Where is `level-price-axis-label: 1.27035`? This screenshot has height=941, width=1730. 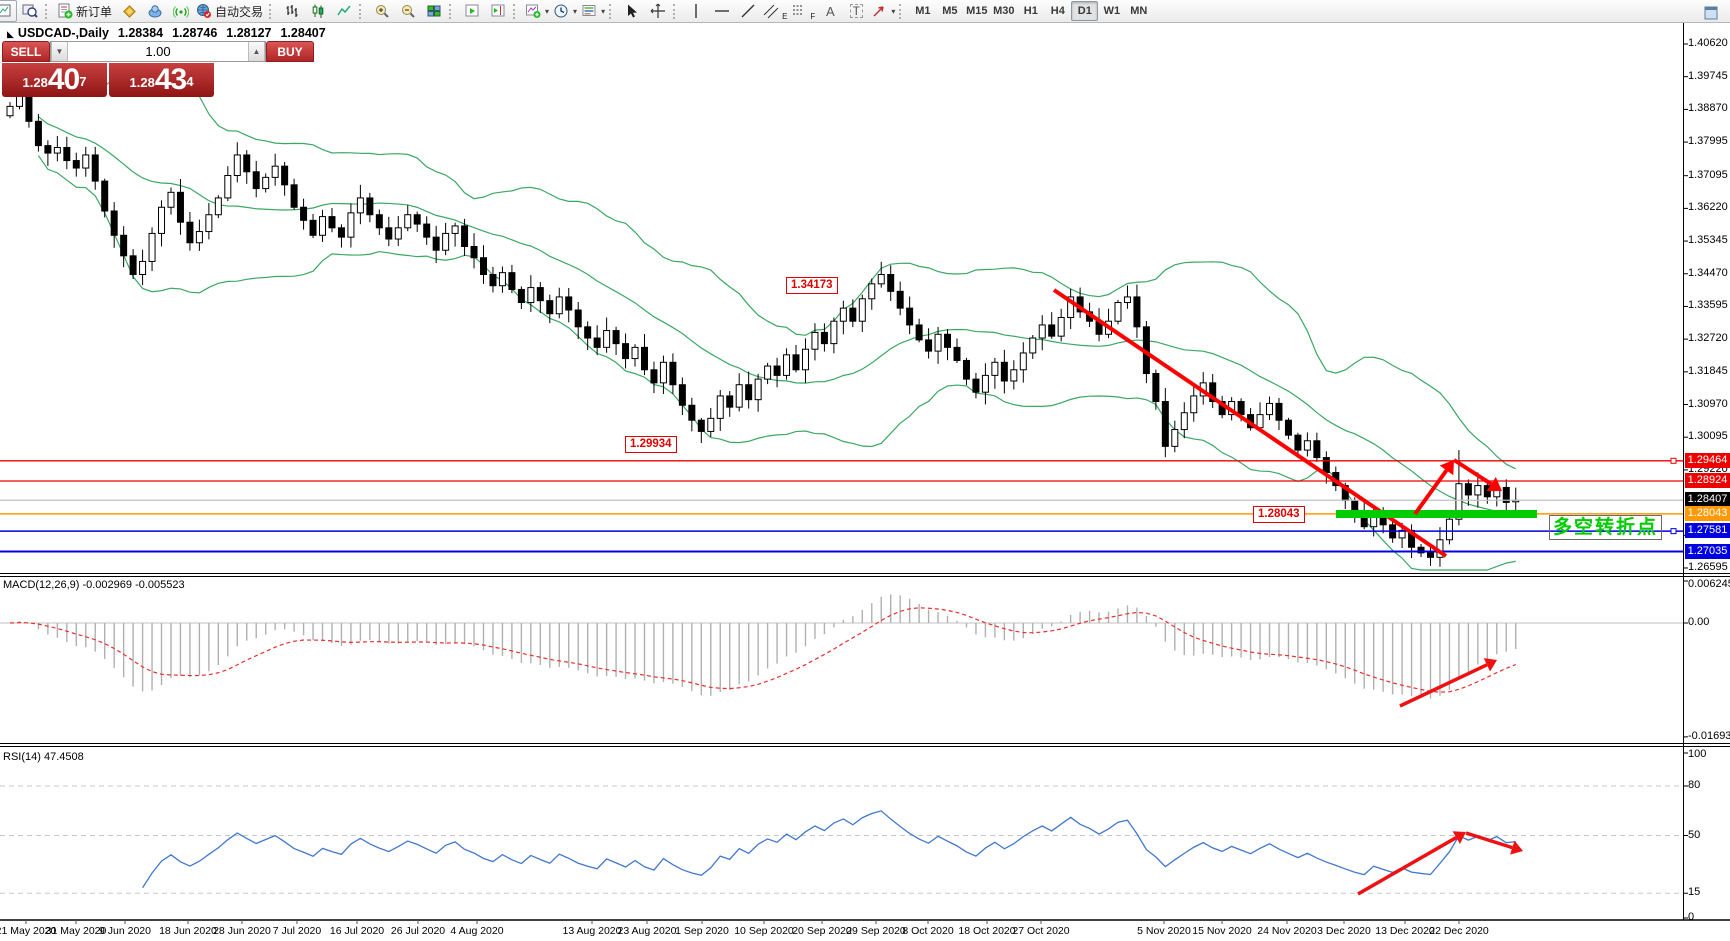
level-price-axis-label: 1.27035 is located at coordinates (1707, 551).